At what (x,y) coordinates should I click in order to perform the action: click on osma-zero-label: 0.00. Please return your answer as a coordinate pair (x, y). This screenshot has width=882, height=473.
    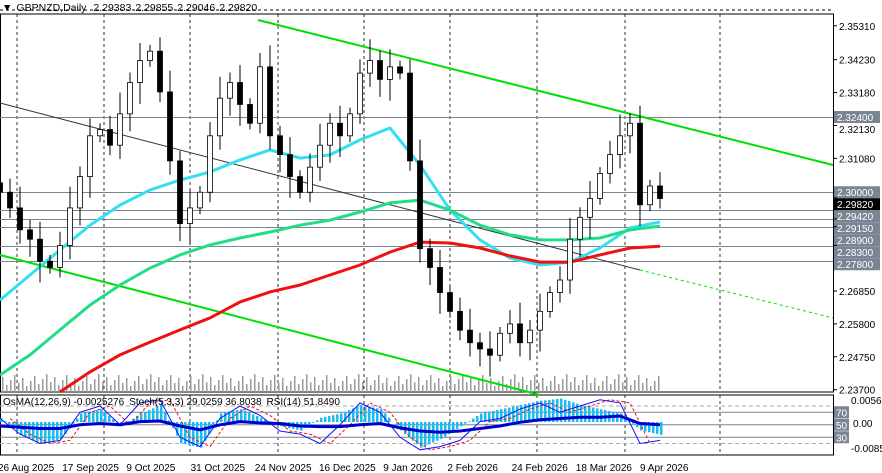
    Looking at the image, I should click on (863, 424).